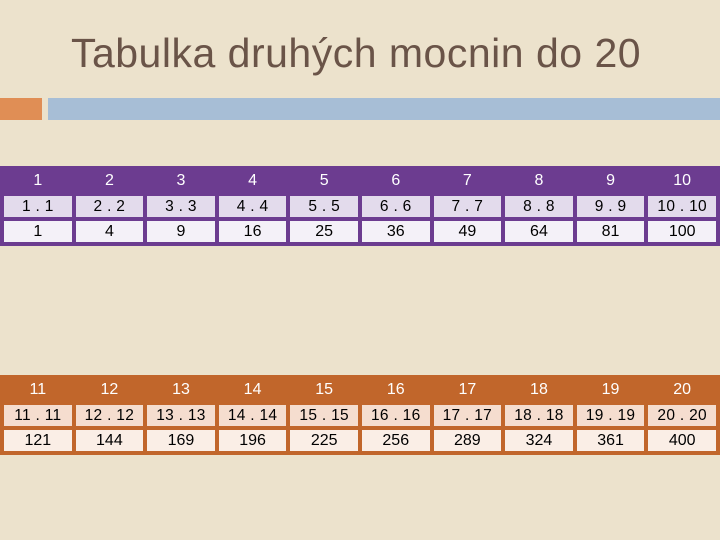  What do you see at coordinates (21, 109) in the screenshot?
I see `title-accent-orange-bar` at bounding box center [21, 109].